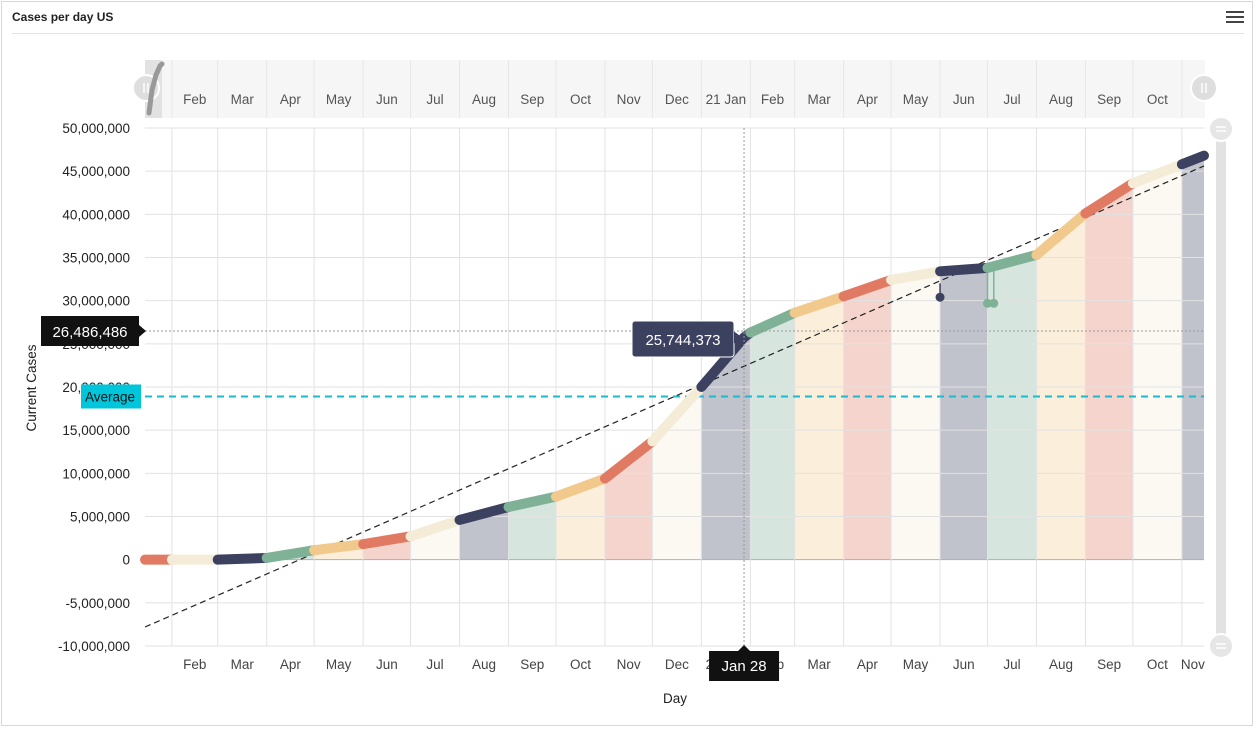 This screenshot has height=729, width=1256. I want to click on y-tick-label: 15,000,000, so click(96, 430).